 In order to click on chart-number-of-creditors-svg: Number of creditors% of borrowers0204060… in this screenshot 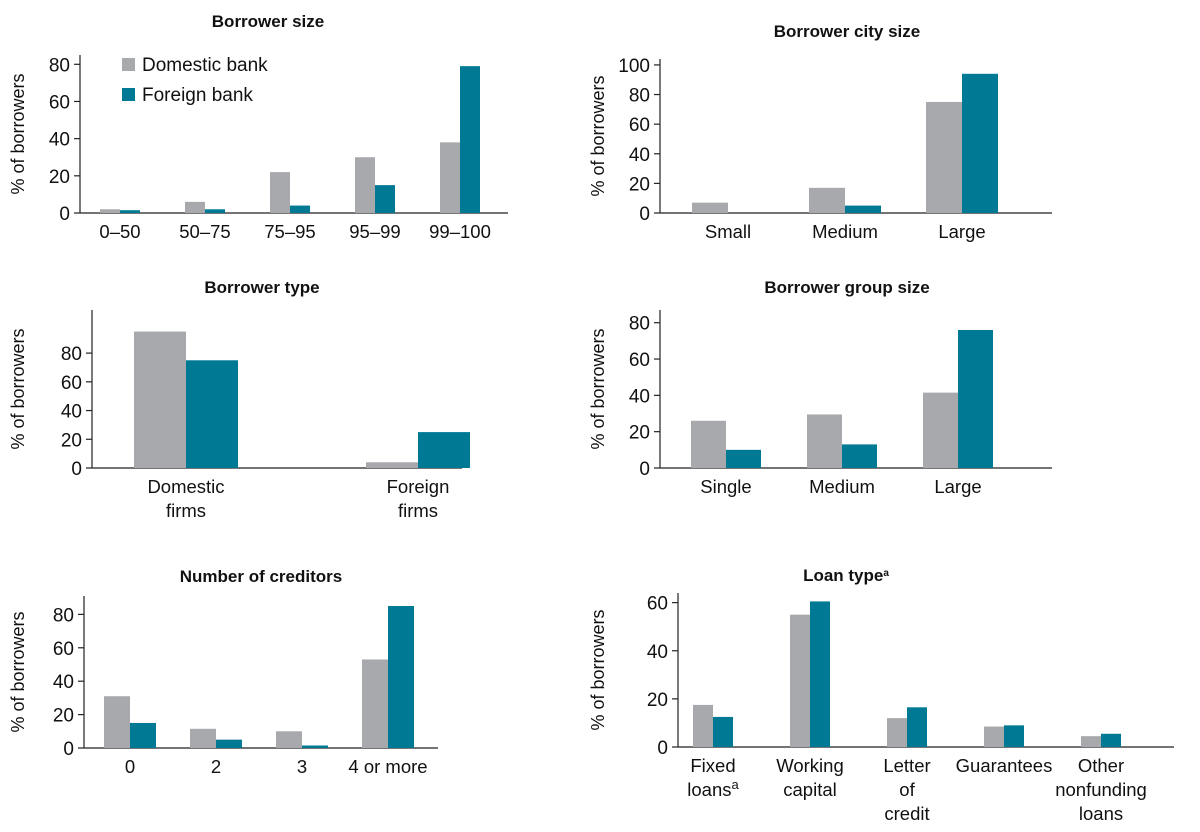, I will do `click(223, 672)`.